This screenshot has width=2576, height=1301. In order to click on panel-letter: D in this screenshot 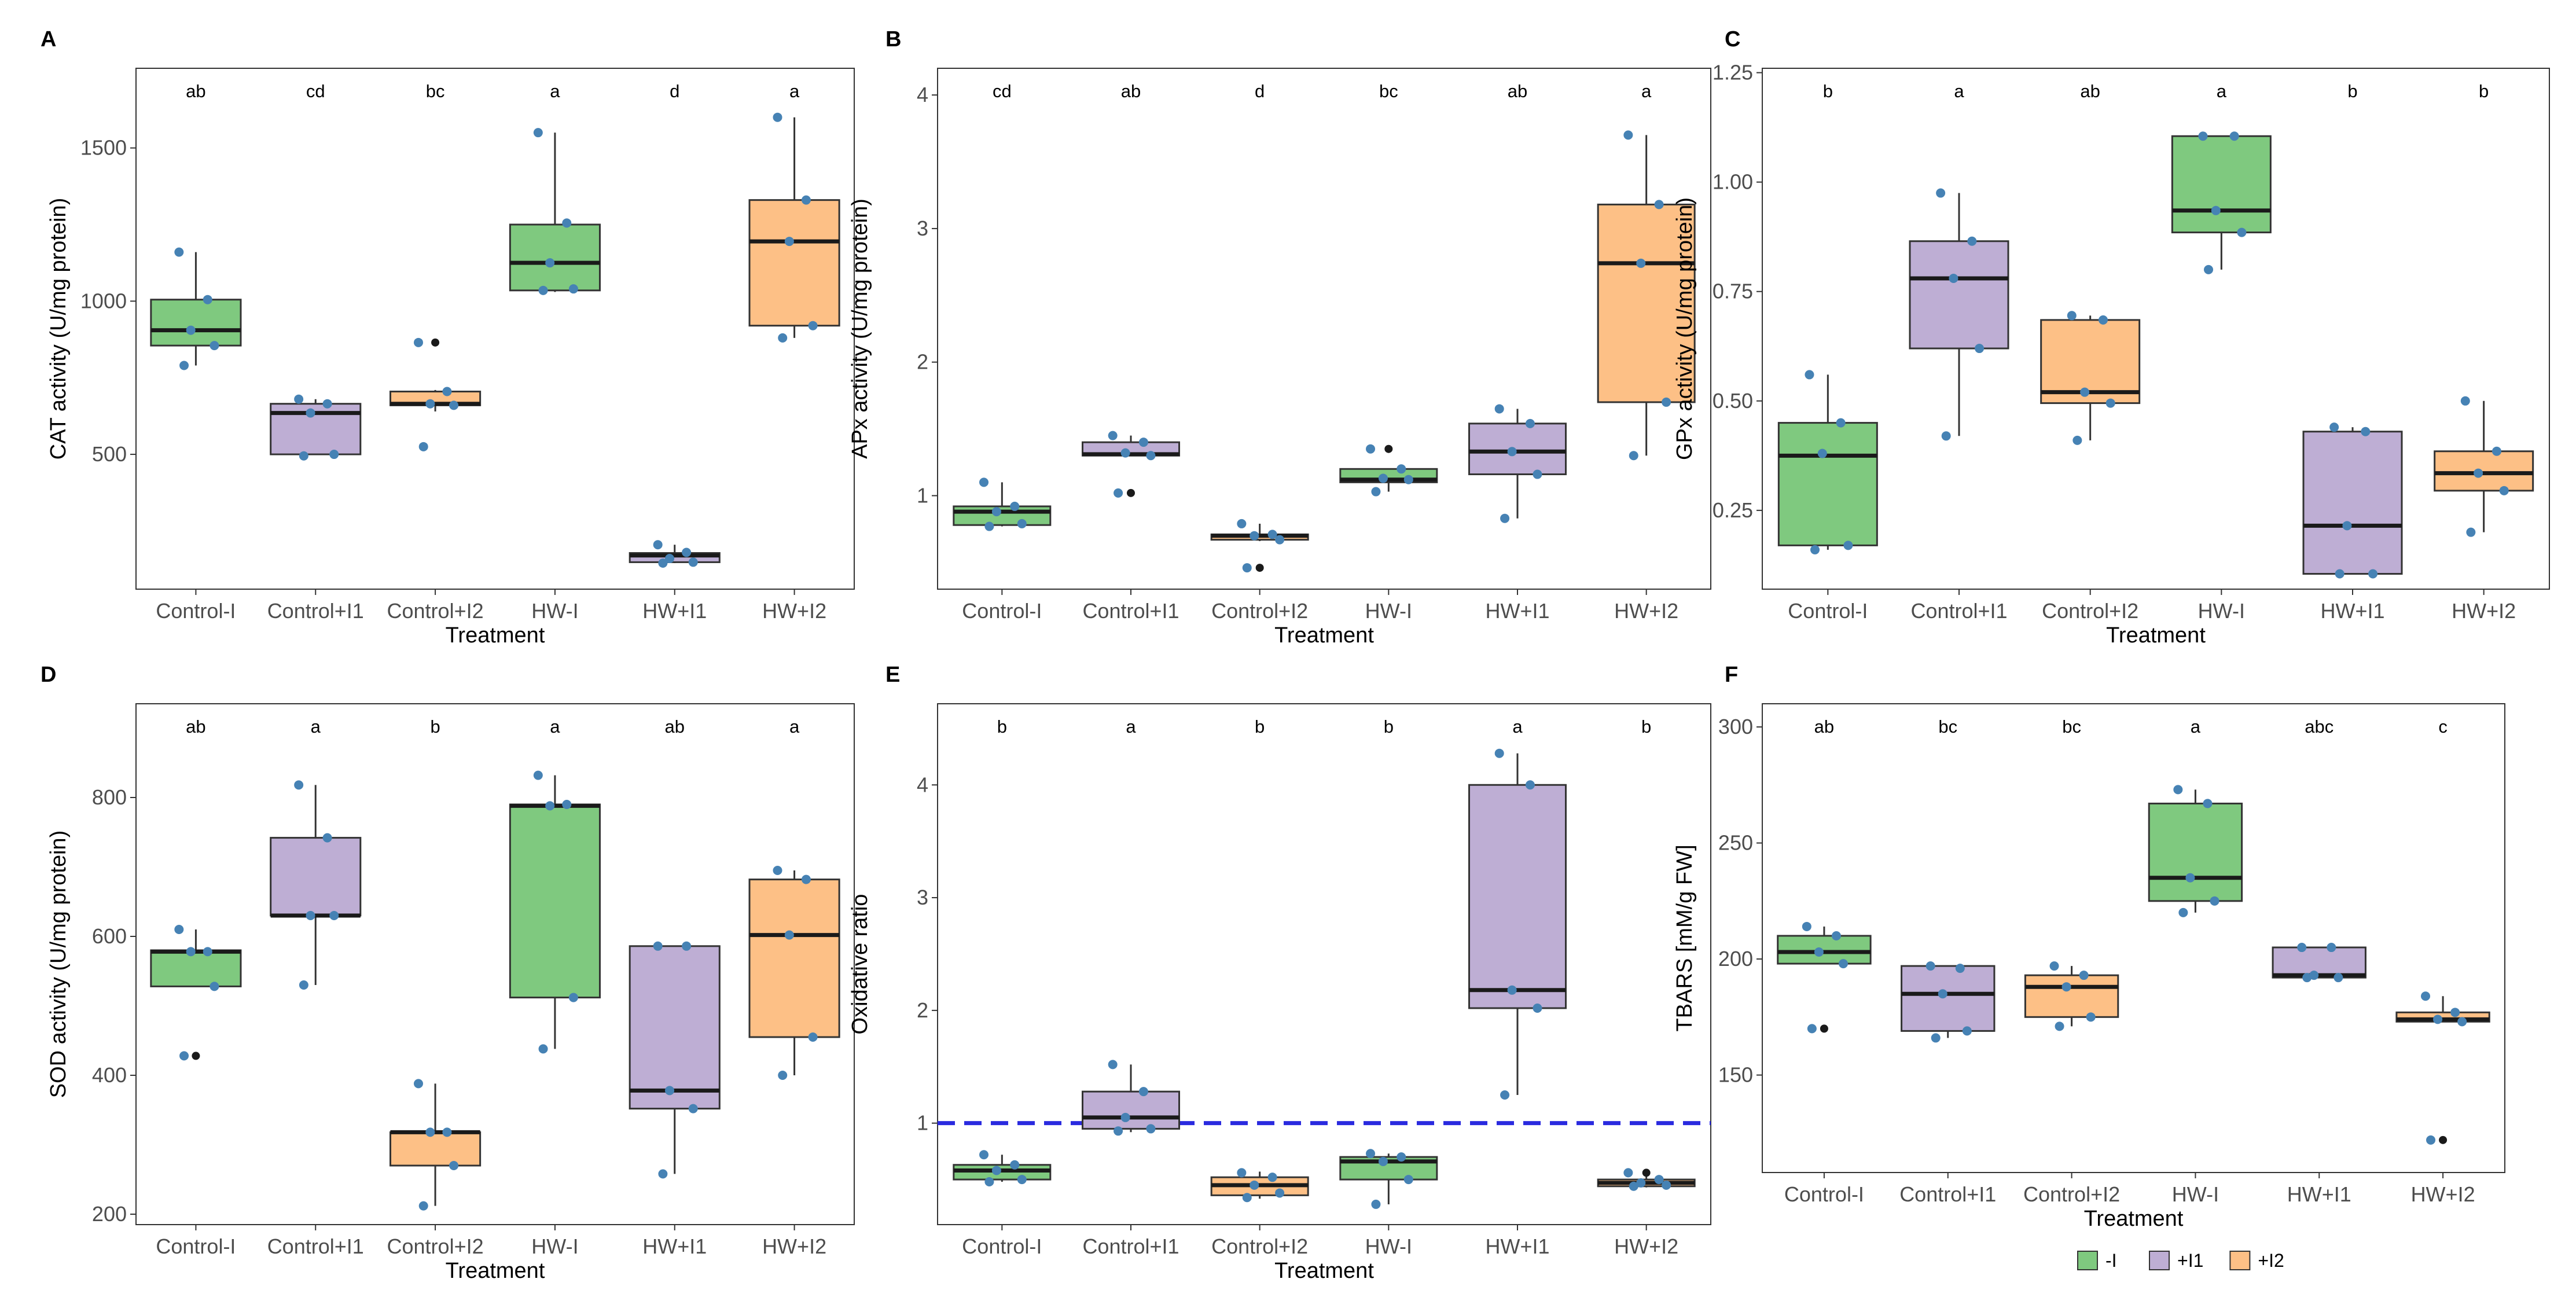, I will do `click(49, 675)`.